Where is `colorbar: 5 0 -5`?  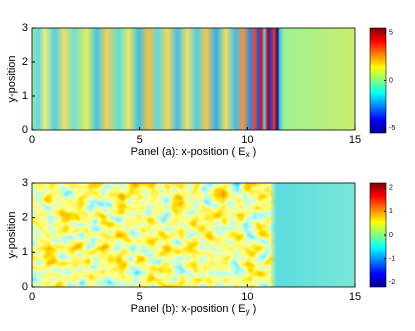 colorbar: 5 0 -5 is located at coordinates (382, 80).